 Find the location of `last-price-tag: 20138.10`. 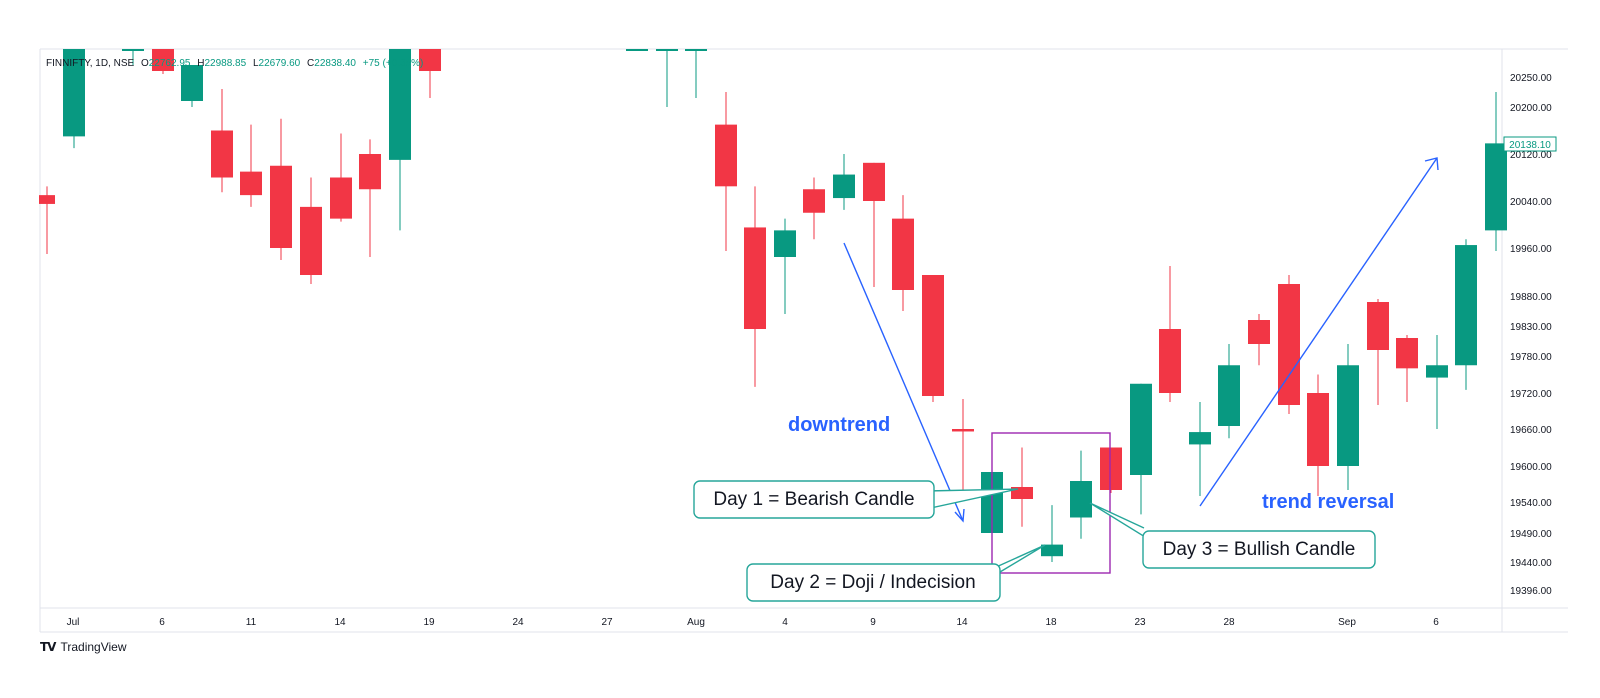

last-price-tag: 20138.10 is located at coordinates (1530, 144).